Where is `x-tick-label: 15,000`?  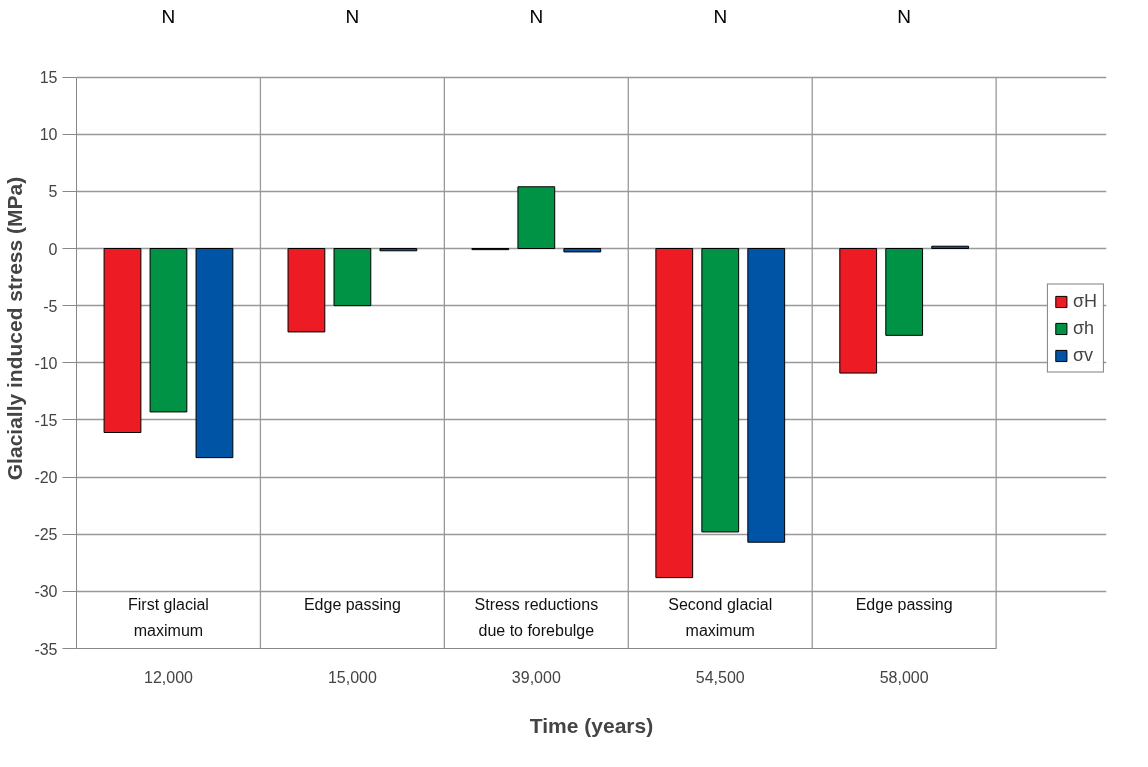 x-tick-label: 15,000 is located at coordinates (352, 677).